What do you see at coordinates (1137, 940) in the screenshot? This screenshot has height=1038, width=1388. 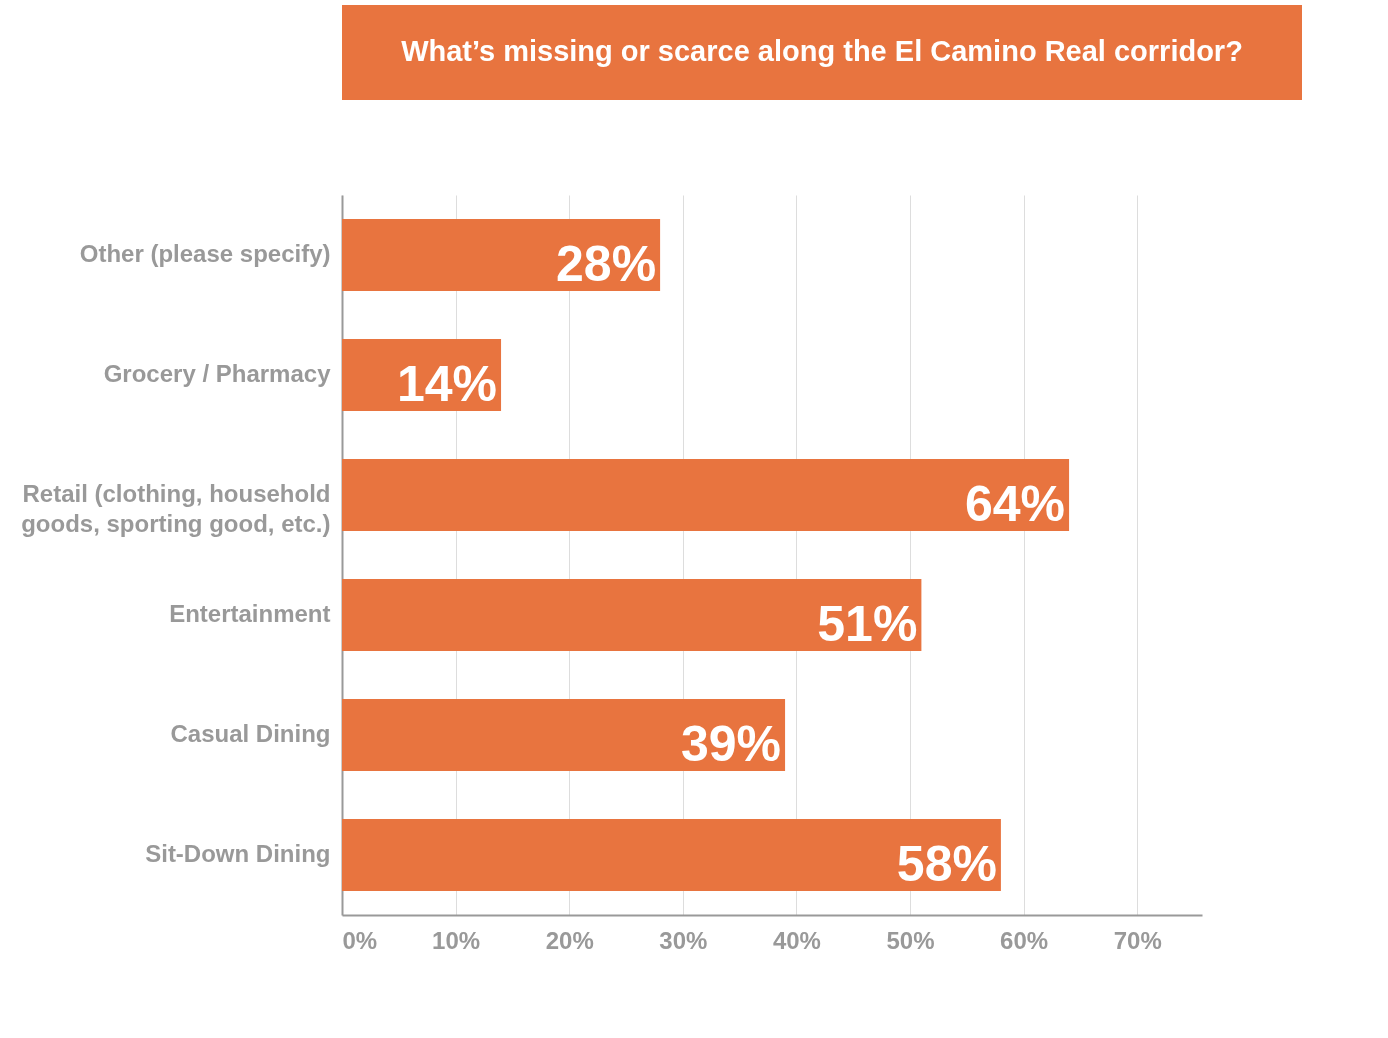 I see `x-tick-label: 70%` at bounding box center [1137, 940].